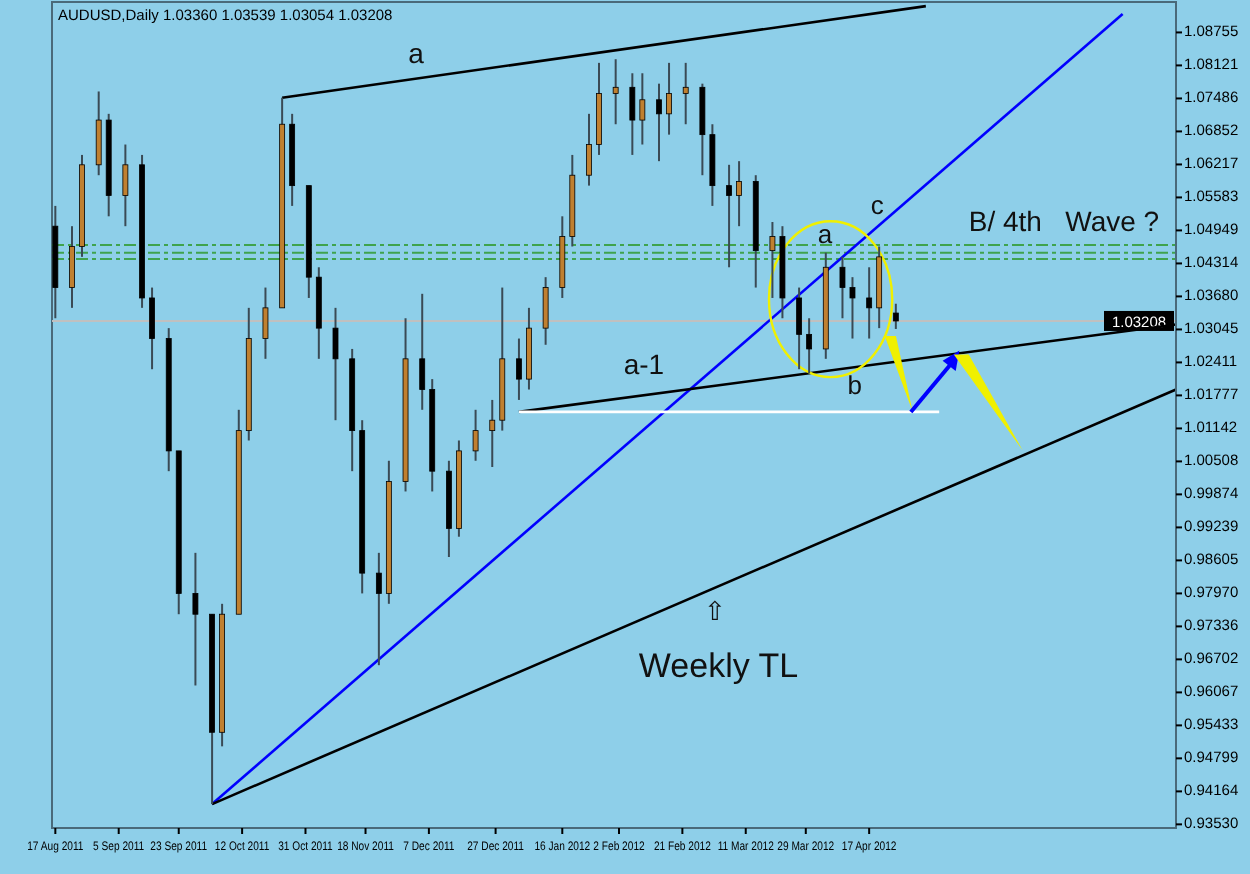 The image size is (1250, 874). I want to click on annotation: b, so click(855, 385).